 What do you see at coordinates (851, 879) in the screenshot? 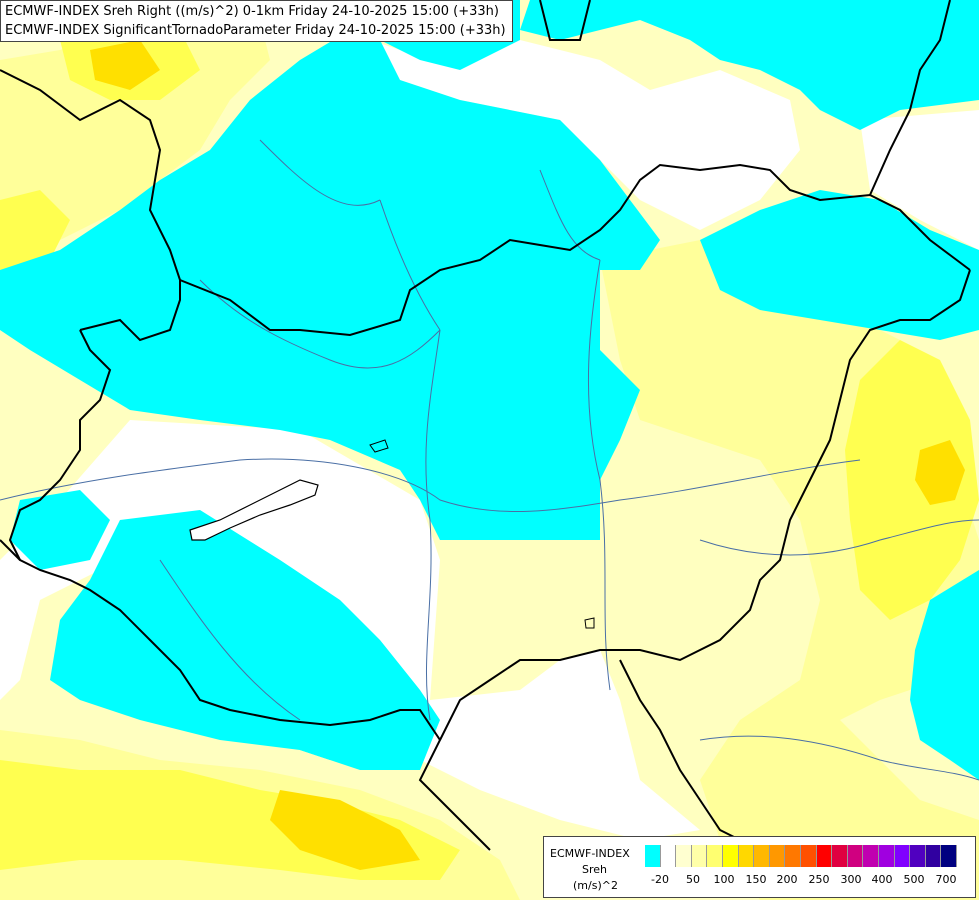
I see `legend-tick-label: 300` at bounding box center [851, 879].